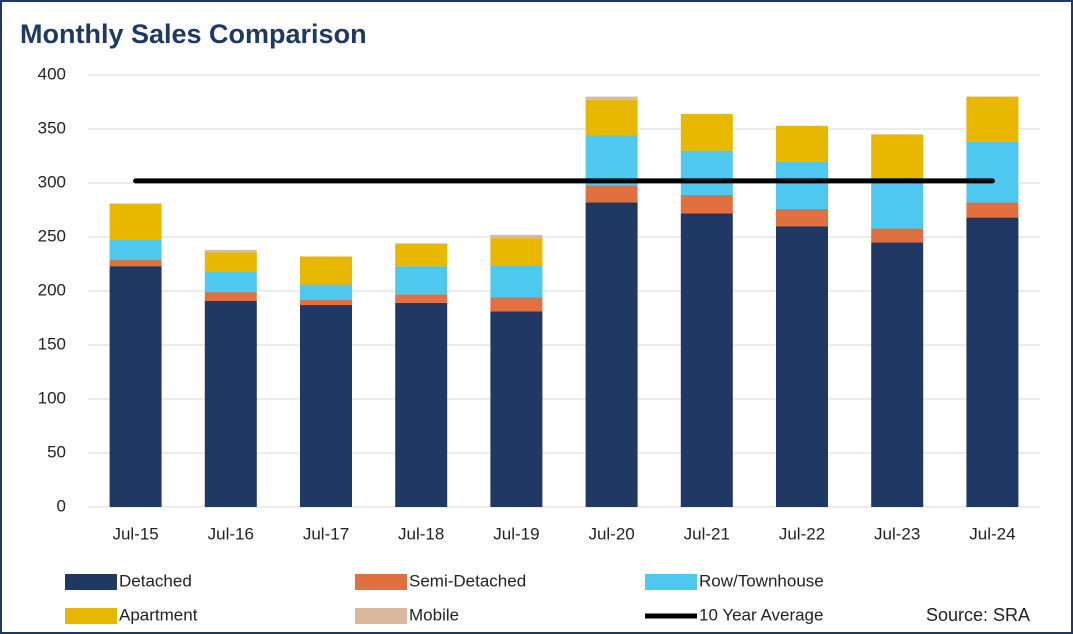 The height and width of the screenshot is (634, 1073). What do you see at coordinates (158, 614) in the screenshot?
I see `legend-label: Apartment` at bounding box center [158, 614].